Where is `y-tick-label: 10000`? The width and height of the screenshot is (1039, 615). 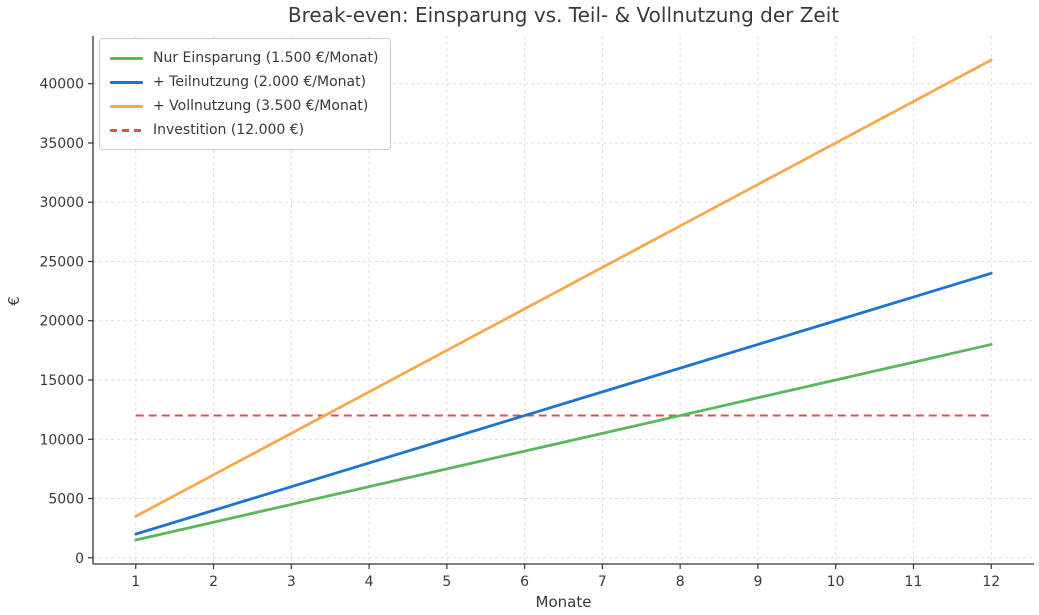
y-tick-label: 10000 is located at coordinates (61, 440).